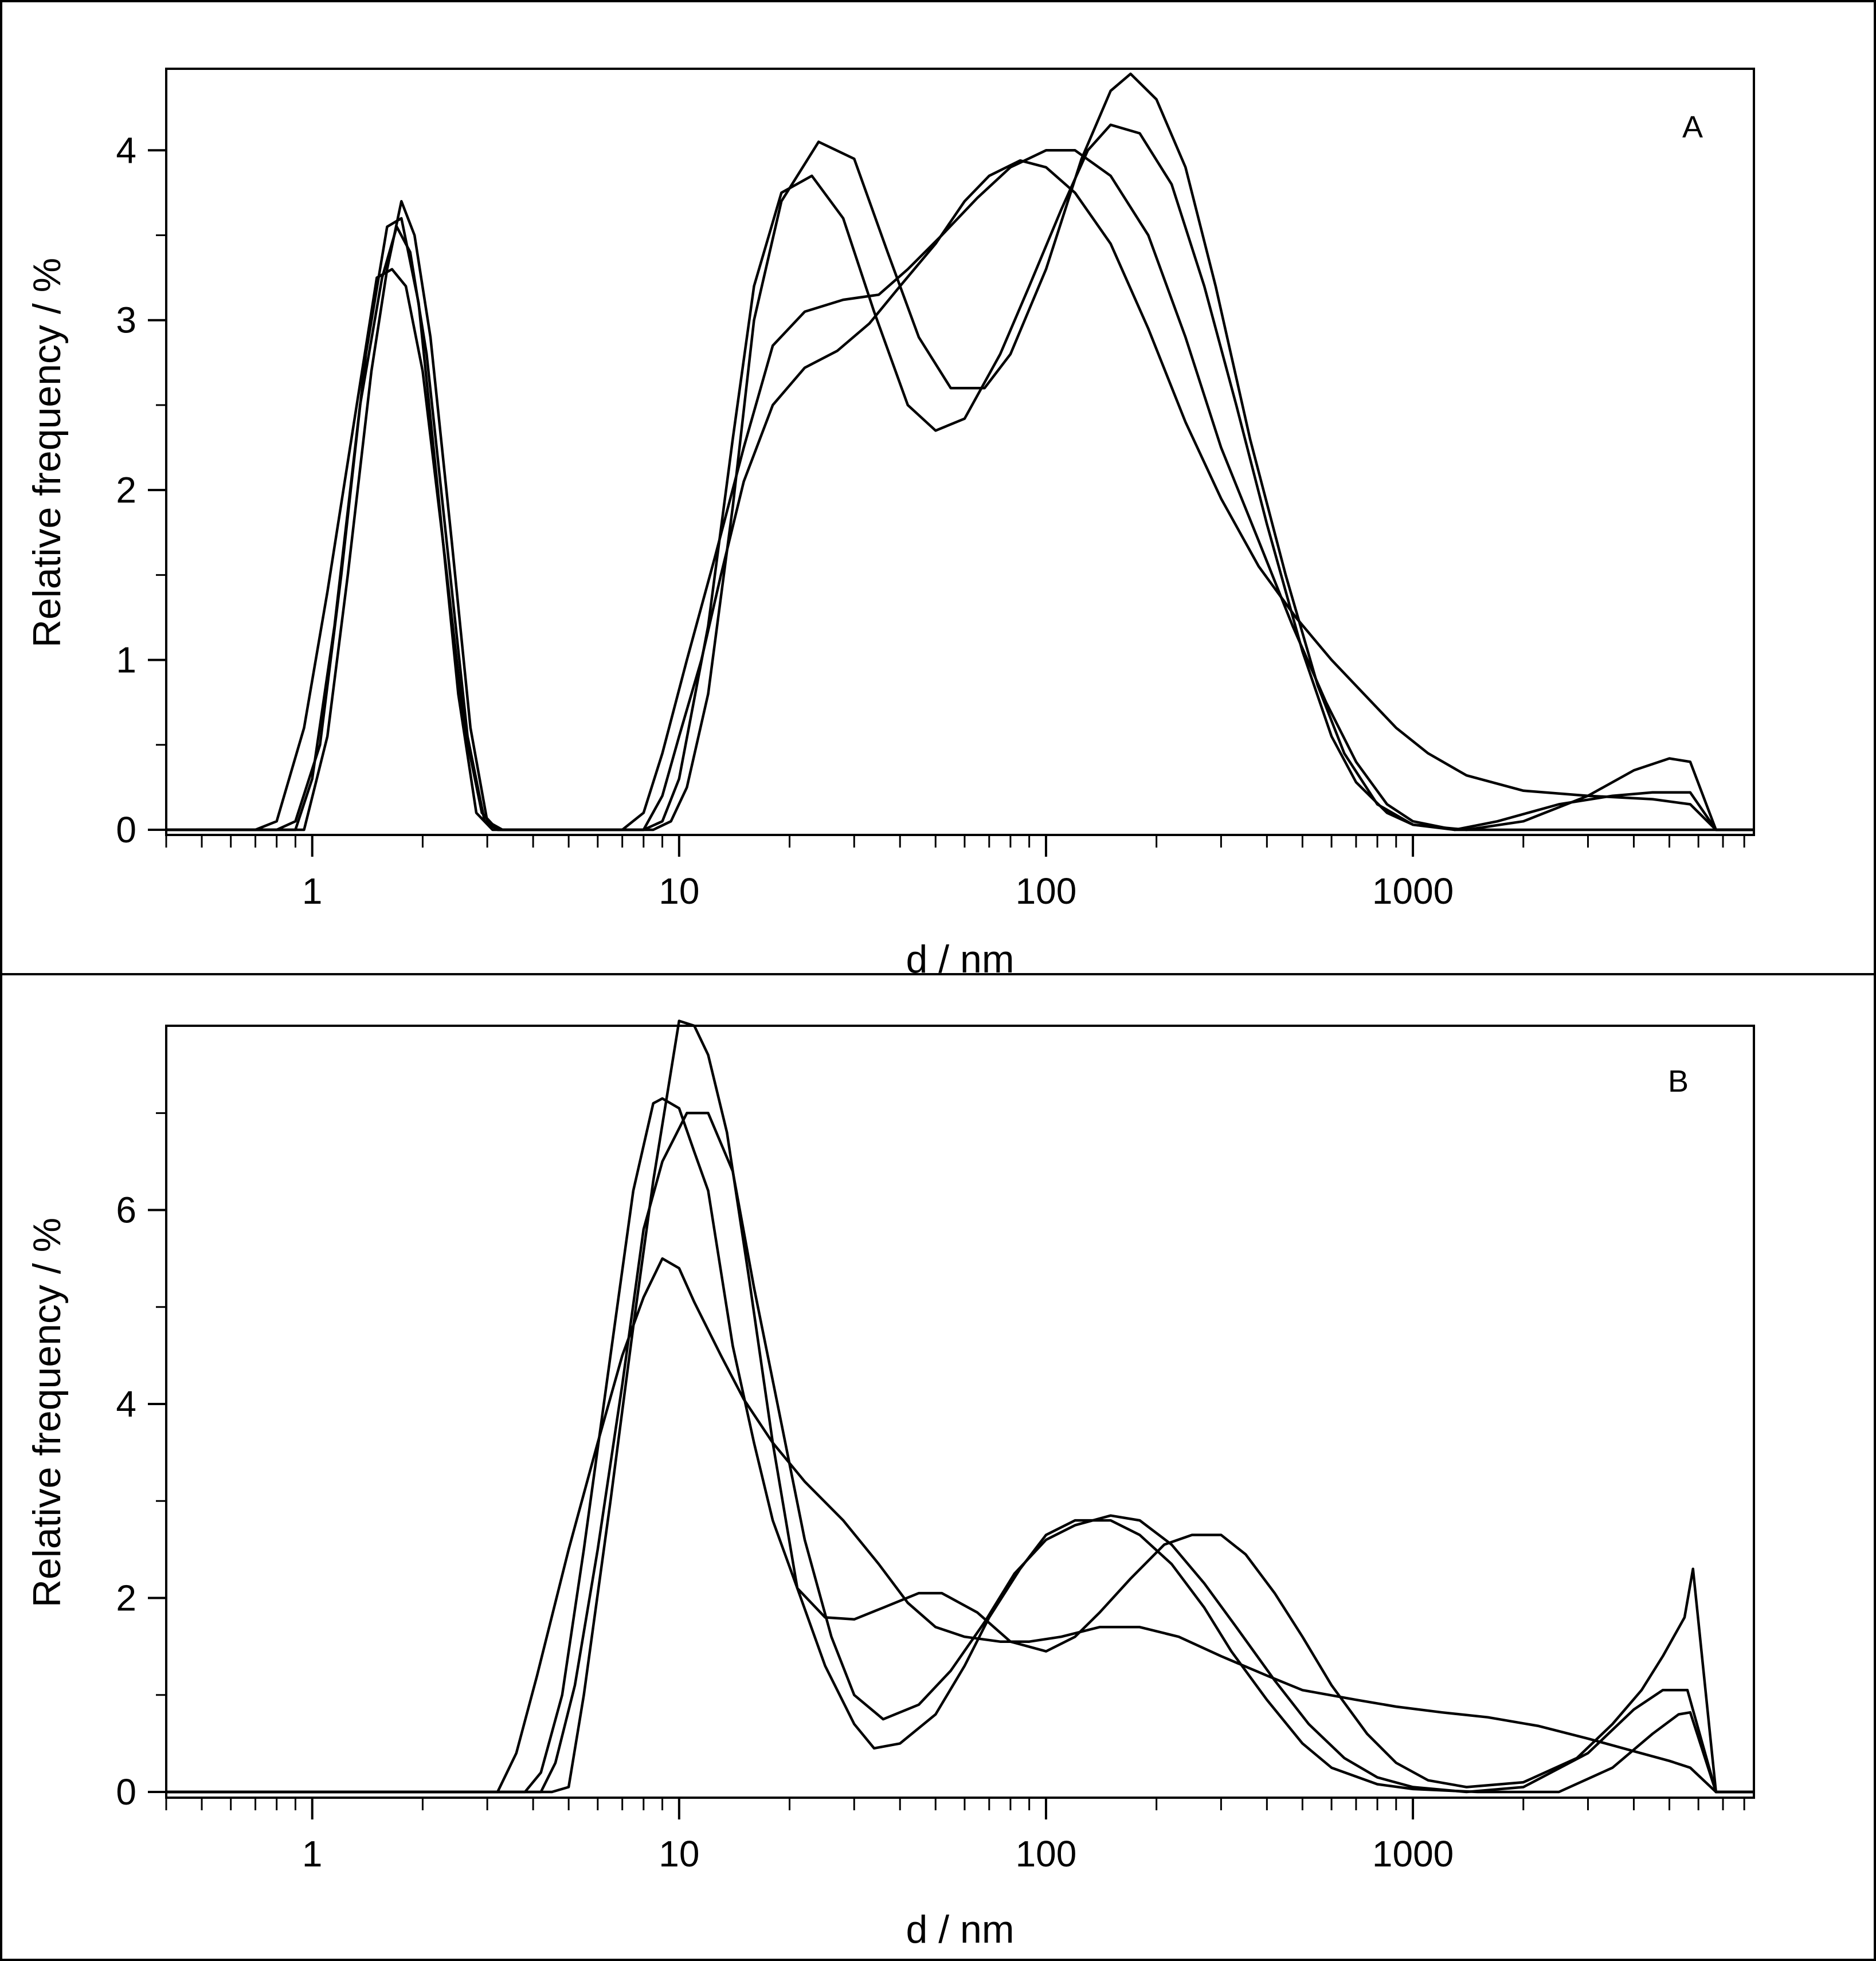 The height and width of the screenshot is (1961, 1876). What do you see at coordinates (960, 1929) in the screenshot?
I see `panel-b-x-axis-title: d / nm` at bounding box center [960, 1929].